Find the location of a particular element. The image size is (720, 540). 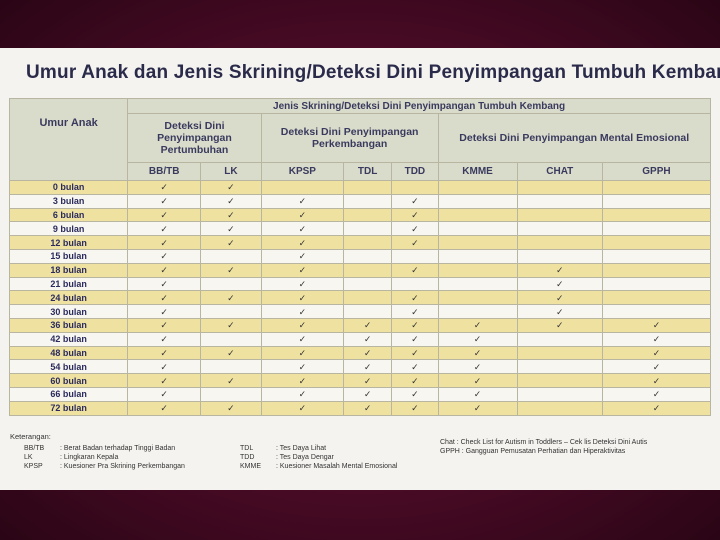

col-header-kpsp: KPSP is located at coordinates (302, 171).